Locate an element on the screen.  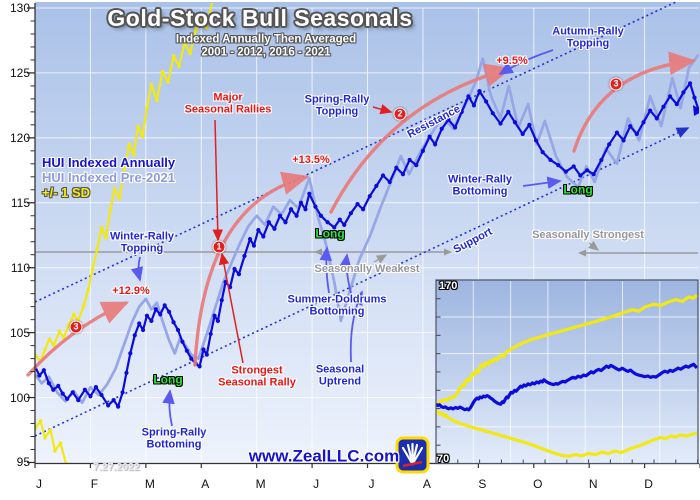
month-label: N is located at coordinates (593, 484).